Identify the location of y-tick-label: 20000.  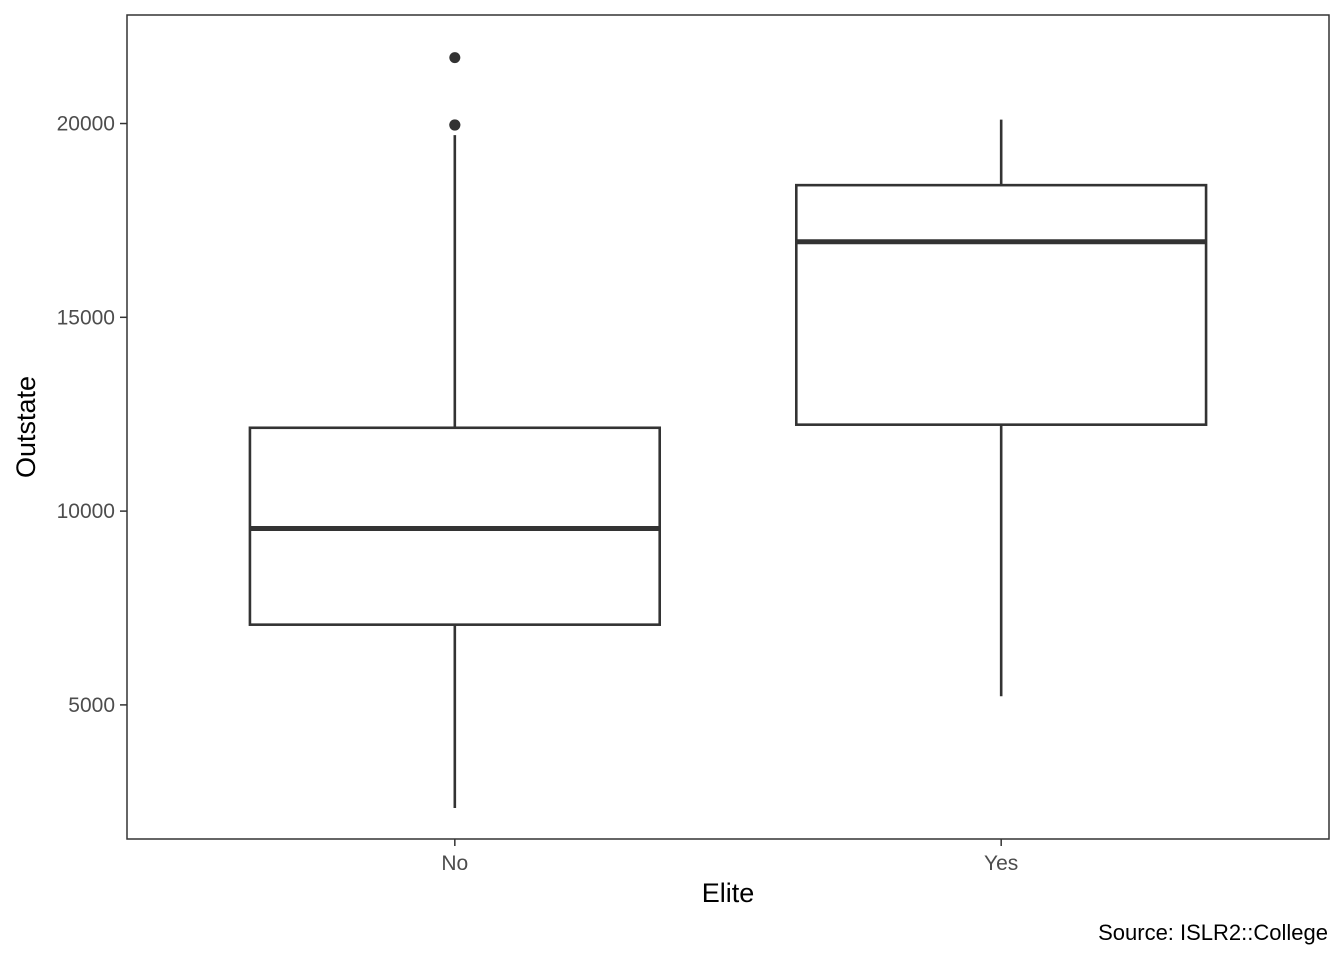
(86, 124).